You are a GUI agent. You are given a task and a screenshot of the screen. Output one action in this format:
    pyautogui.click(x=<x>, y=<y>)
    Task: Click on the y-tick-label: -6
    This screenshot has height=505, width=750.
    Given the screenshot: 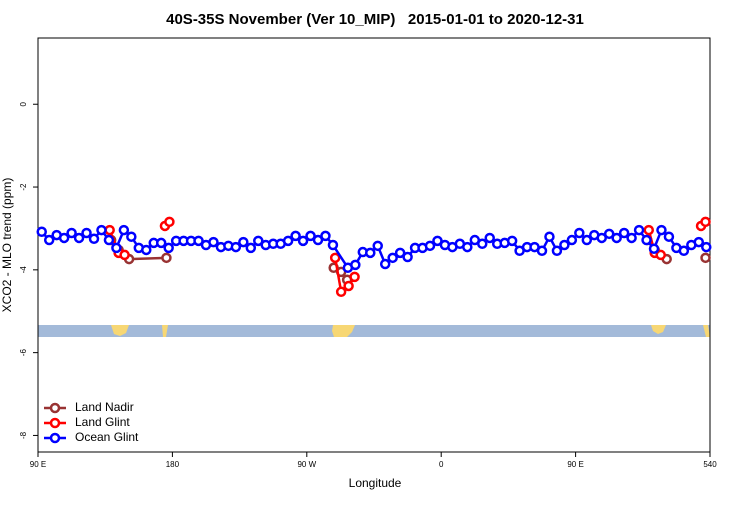 What is the action you would take?
    pyautogui.click(x=23, y=353)
    